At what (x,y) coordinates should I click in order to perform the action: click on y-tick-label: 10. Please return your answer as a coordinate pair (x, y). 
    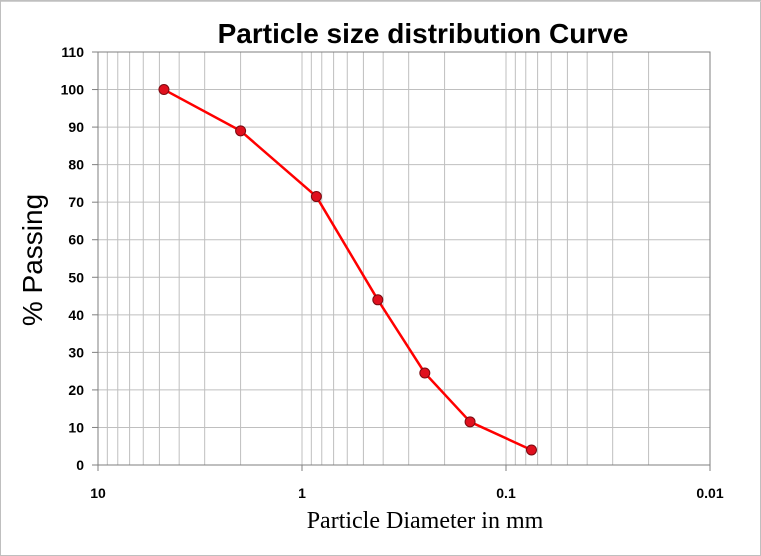
    Looking at the image, I should click on (76, 427).